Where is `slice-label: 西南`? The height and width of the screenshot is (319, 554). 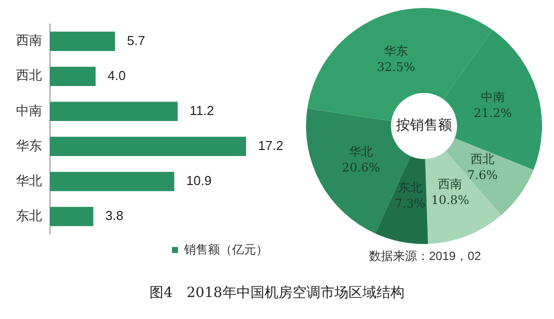 slice-label: 西南 is located at coordinates (450, 183).